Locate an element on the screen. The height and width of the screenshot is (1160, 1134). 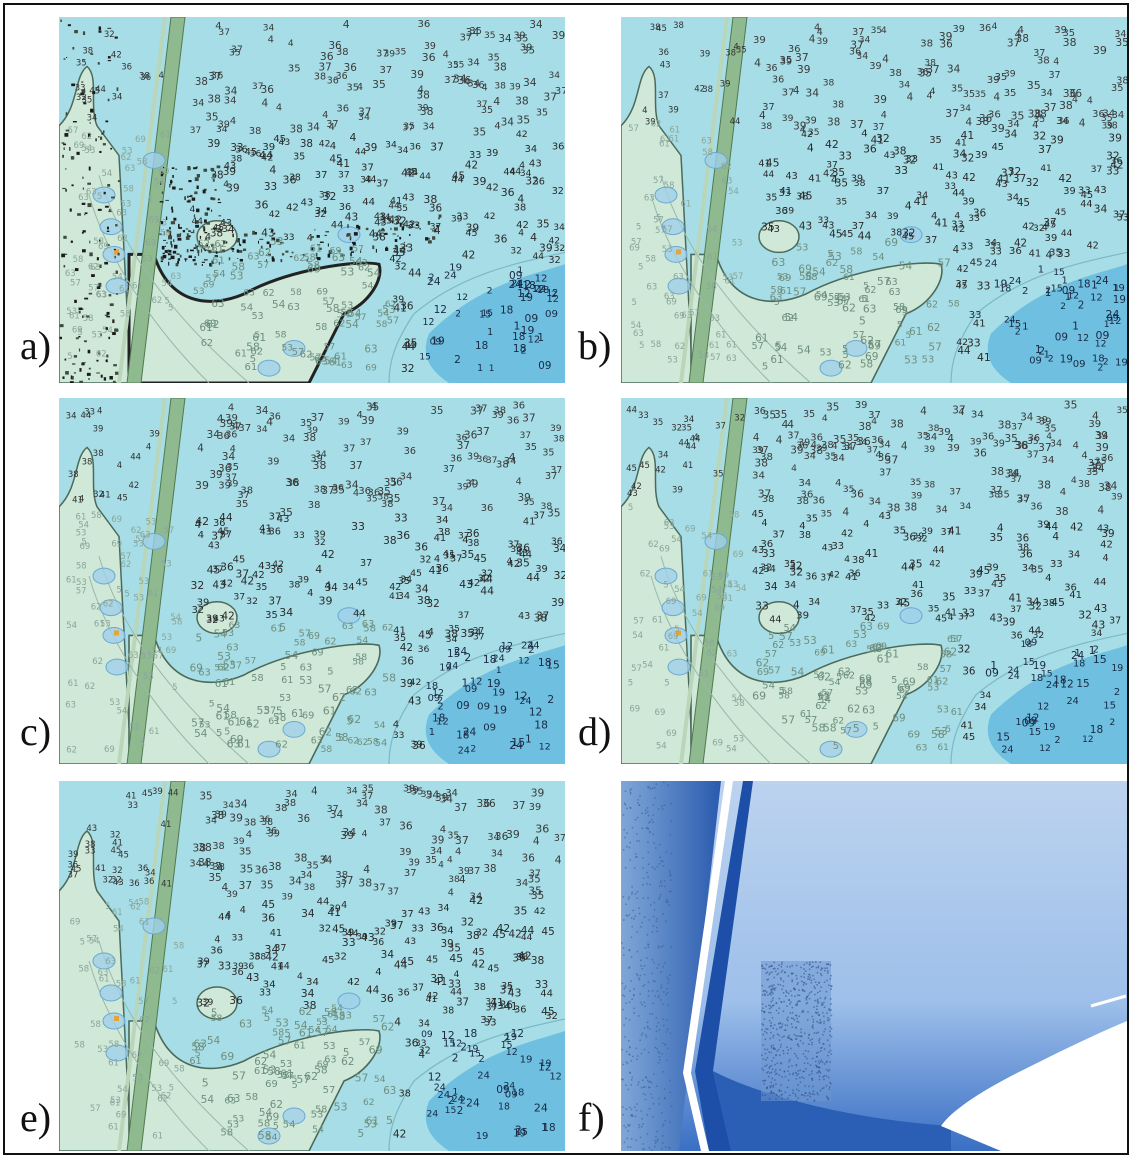
sounding-label: 45 is located at coordinates (214, 570).